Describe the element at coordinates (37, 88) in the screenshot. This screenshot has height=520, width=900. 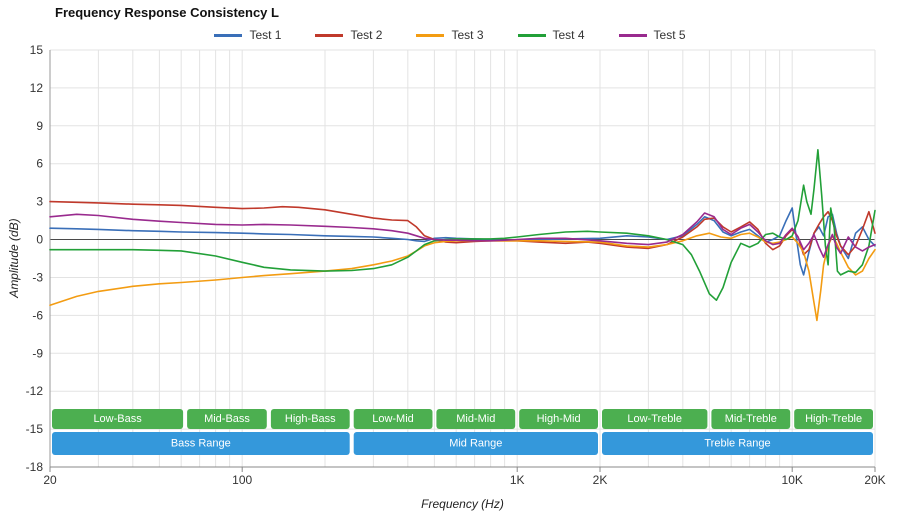
I see `y-tick-label: 12` at that location.